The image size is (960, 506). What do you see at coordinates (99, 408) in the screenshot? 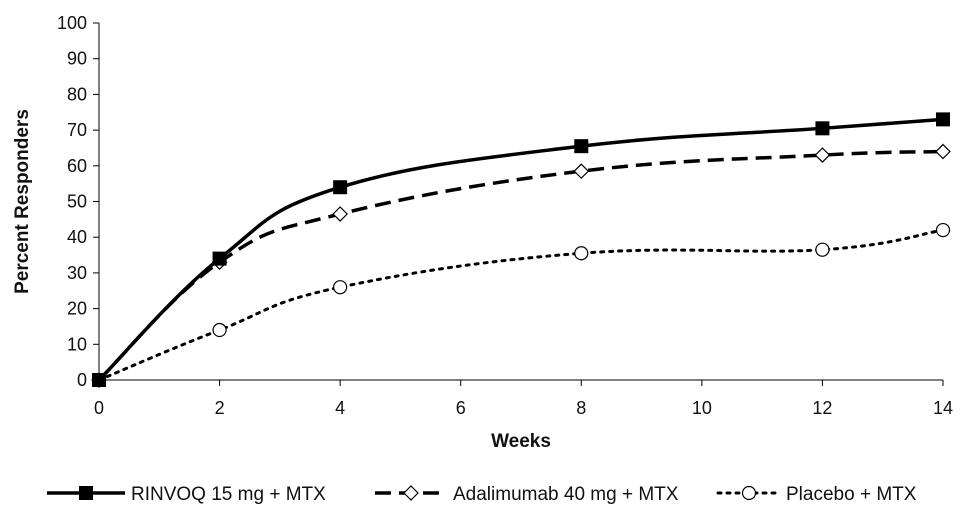
I see `x-tick-label: 0` at bounding box center [99, 408].